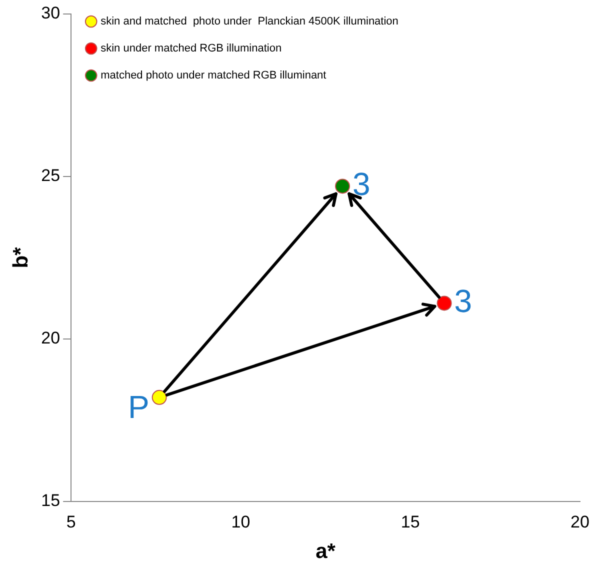 The width and height of the screenshot is (600, 574). I want to click on x-tick-label: 15, so click(410, 522).